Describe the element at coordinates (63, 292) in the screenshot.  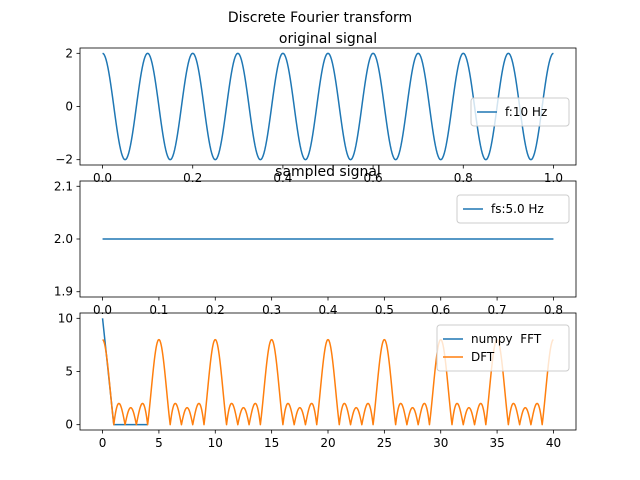
I see `y-tick-label: 1.9` at that location.